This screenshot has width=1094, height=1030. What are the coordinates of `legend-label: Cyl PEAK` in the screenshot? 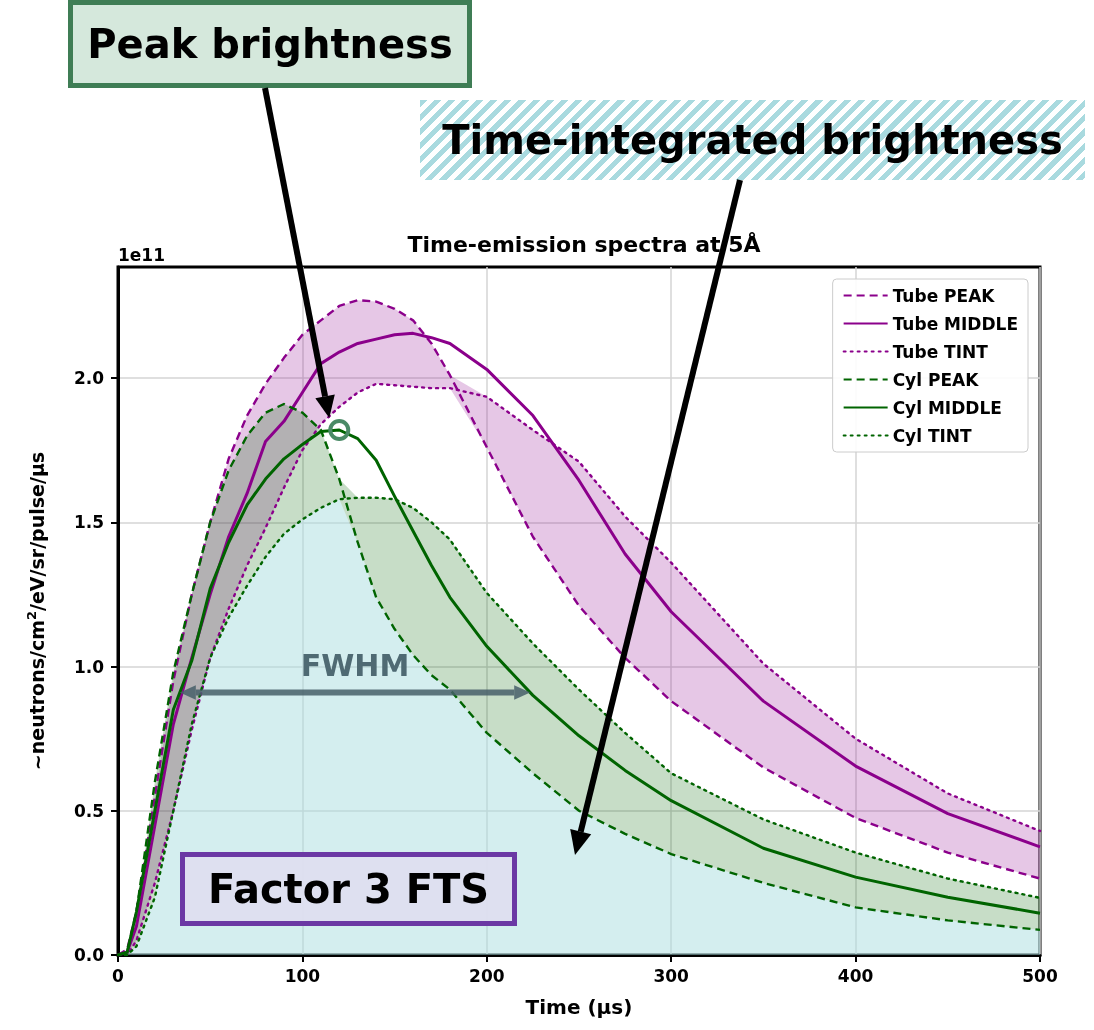 It's located at (936, 379).